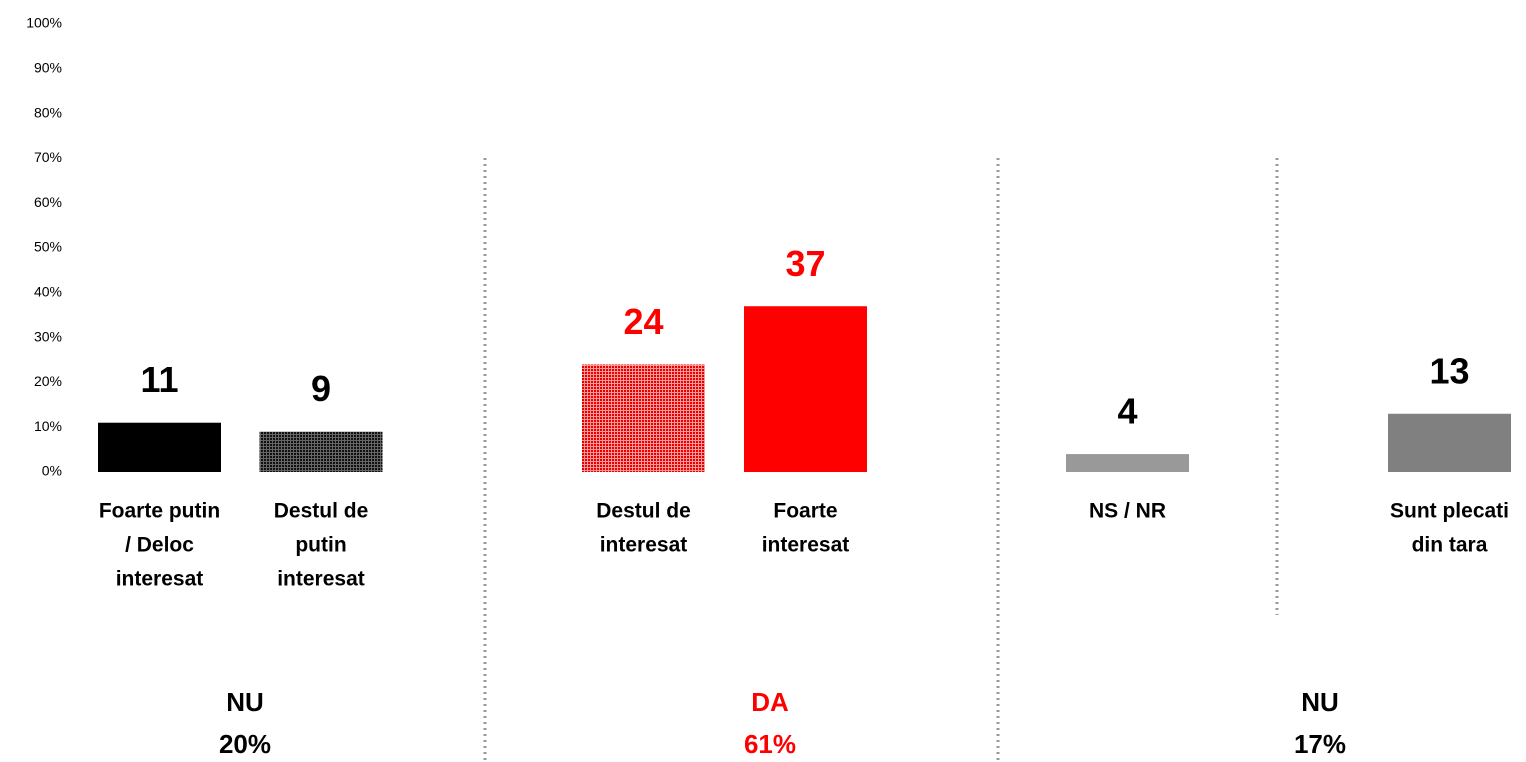 Image resolution: width=1526 pixels, height=762 pixels. Describe the element at coordinates (320, 545) in the screenshot. I see `x-tick-label: putin` at that location.